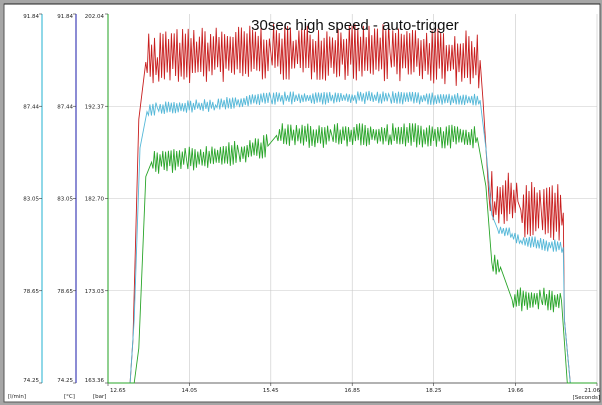  What do you see at coordinates (69, 397) in the screenshot?
I see `y-axis-unit-label: [°C]` at bounding box center [69, 397].